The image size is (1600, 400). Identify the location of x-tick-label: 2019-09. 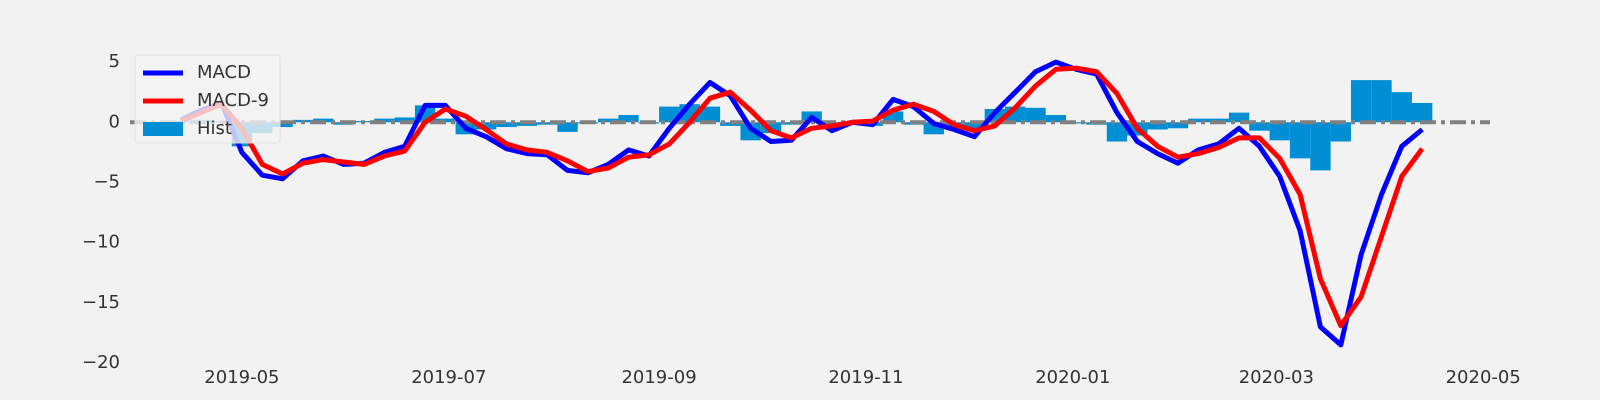
(658, 377).